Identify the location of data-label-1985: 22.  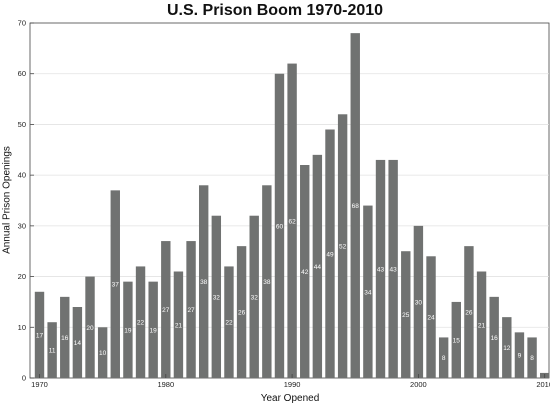
(229, 323).